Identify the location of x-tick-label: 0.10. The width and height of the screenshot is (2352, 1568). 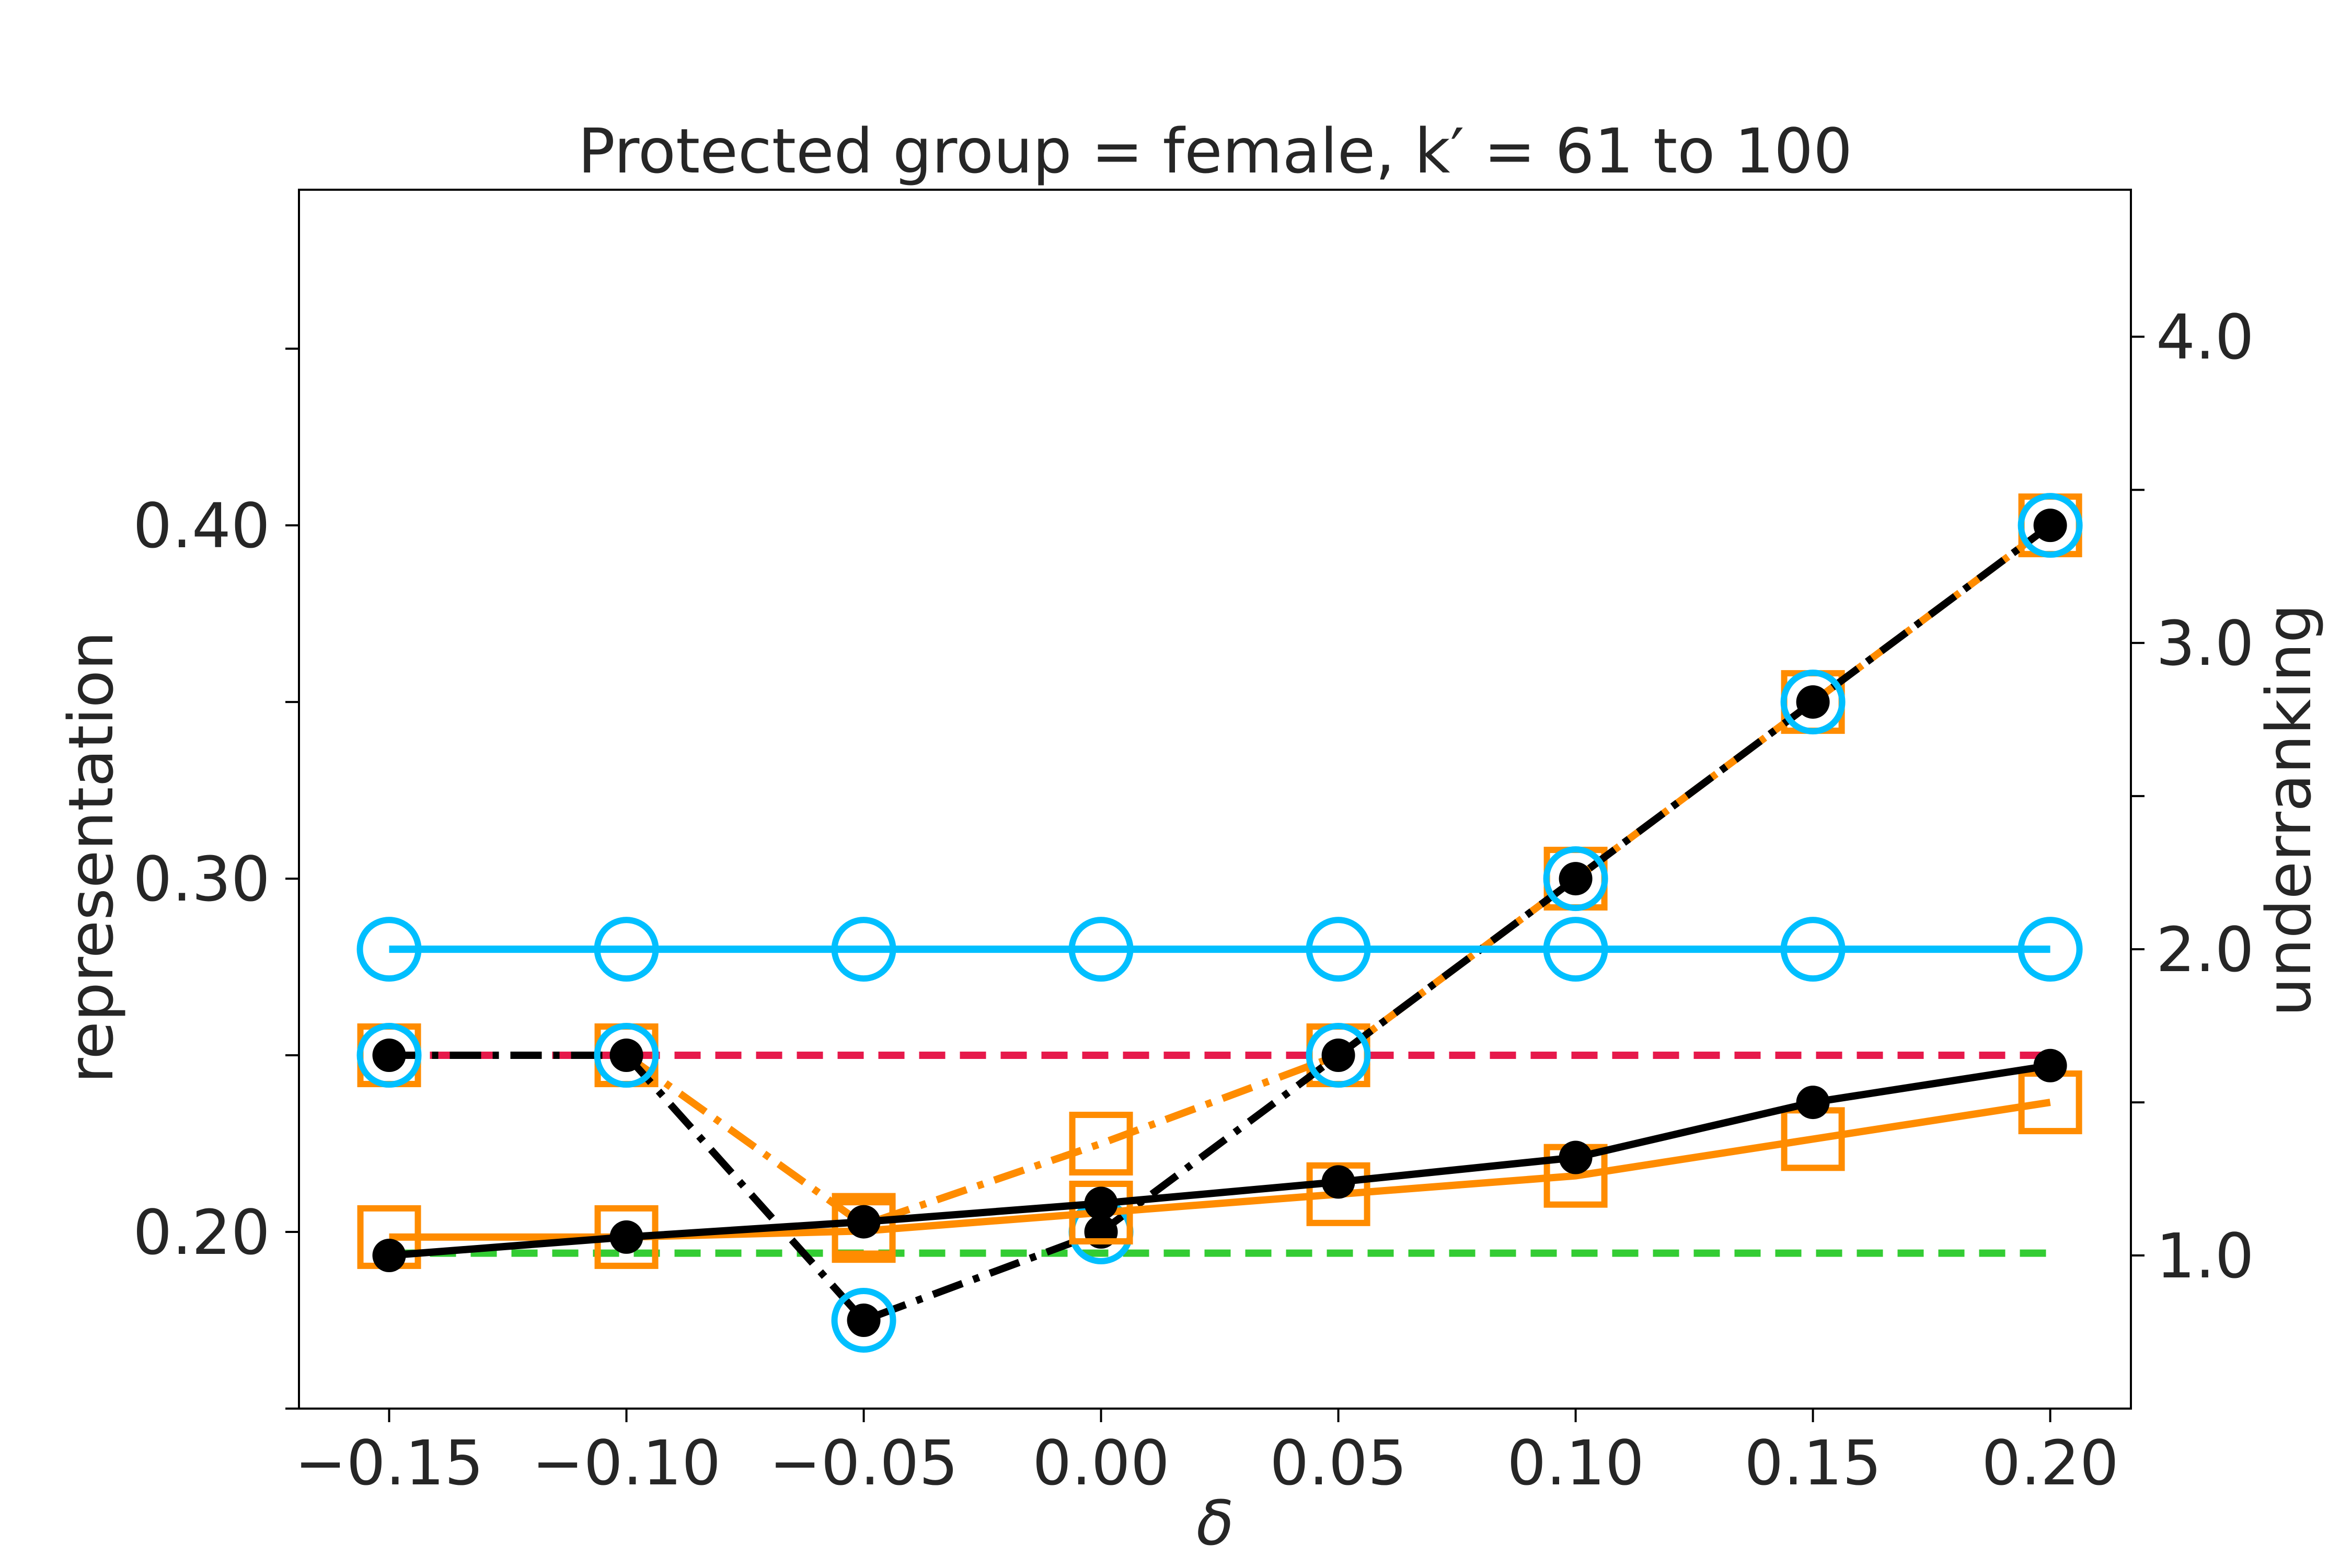
(1575, 1463).